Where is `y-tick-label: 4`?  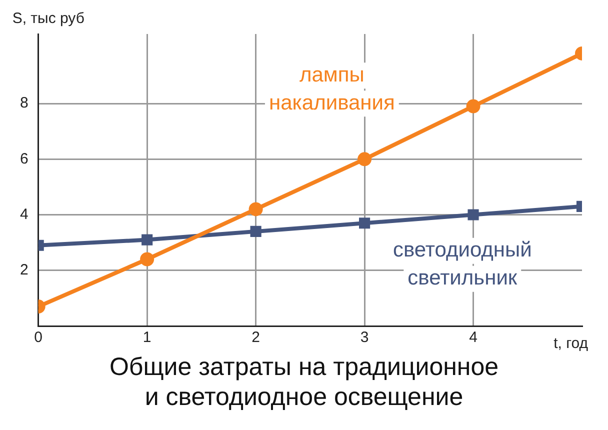
y-tick-label: 4 is located at coordinates (24, 214).